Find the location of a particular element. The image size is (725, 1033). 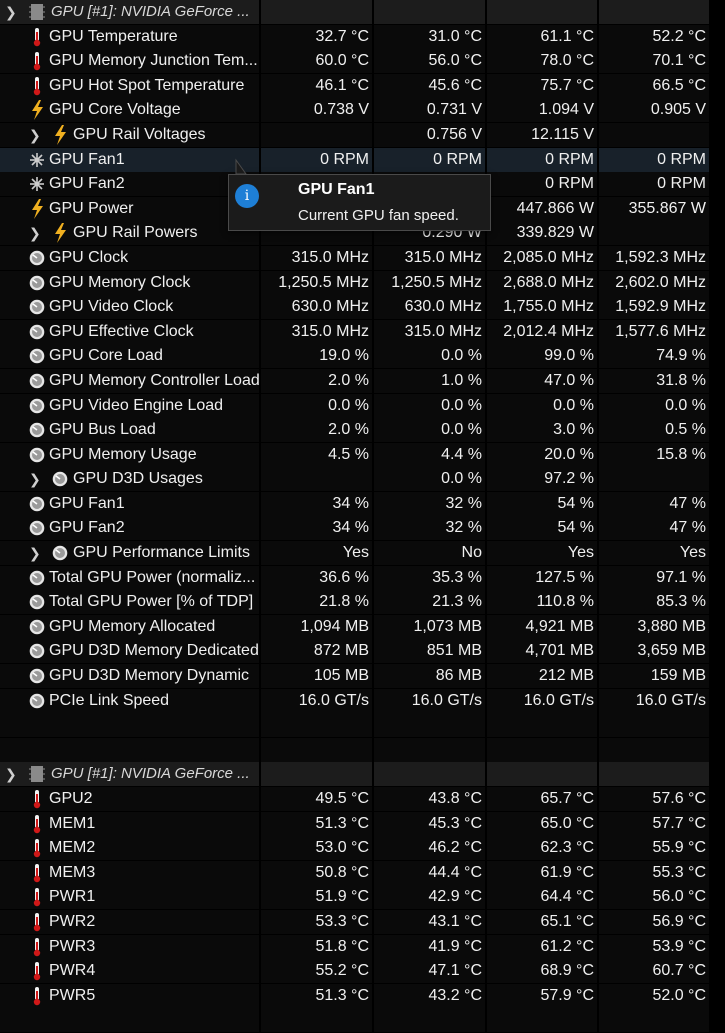

sensor-row: GPU Fan2 34 % 32 % 54 % 47 % is located at coordinates (362, 528).